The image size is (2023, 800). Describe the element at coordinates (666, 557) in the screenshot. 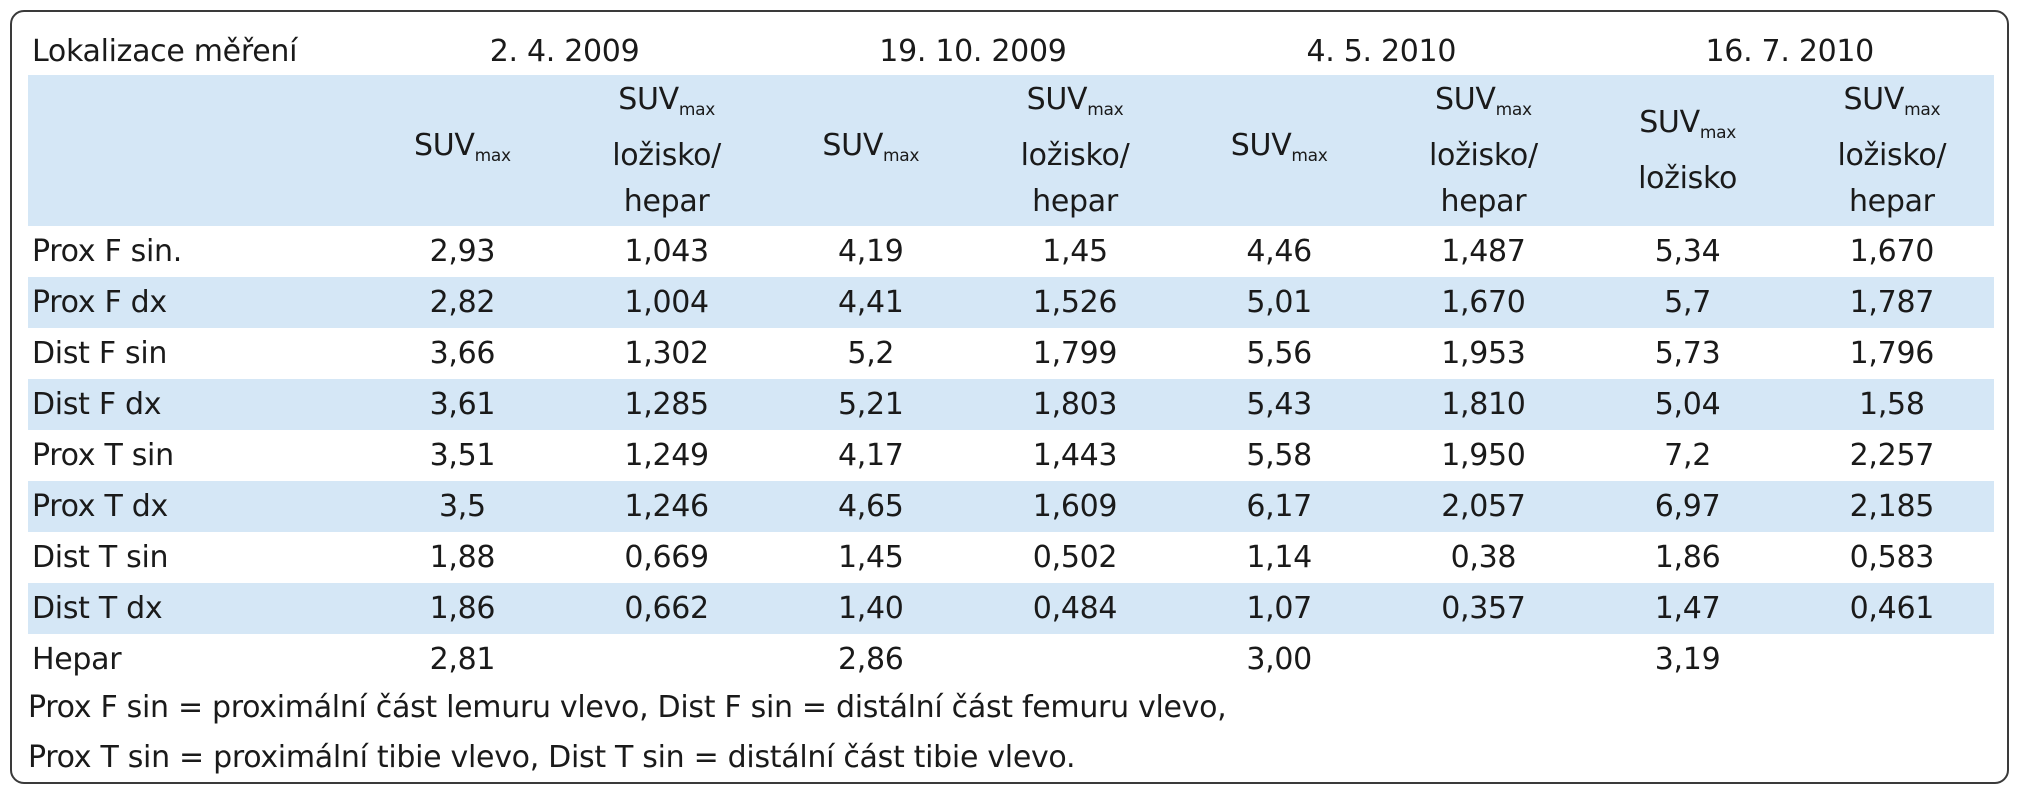

I see `table-cell: 0,669` at that location.